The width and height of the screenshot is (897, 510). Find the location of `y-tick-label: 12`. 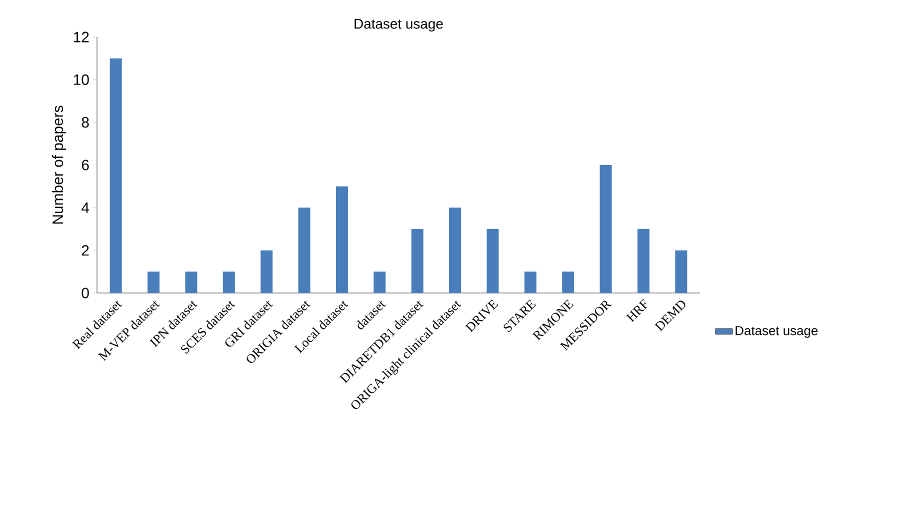

y-tick-label: 12 is located at coordinates (81, 37).